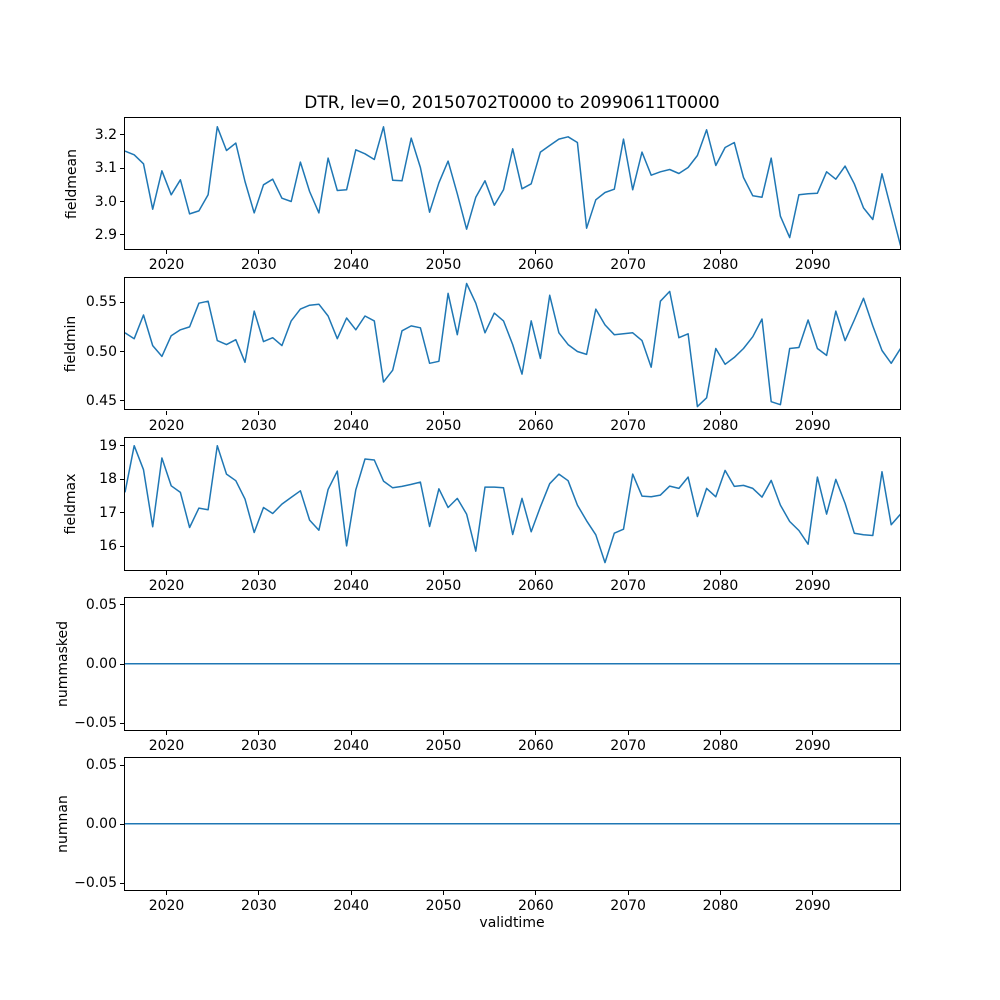 The height and width of the screenshot is (1000, 1000). I want to click on line-fieldmean, so click(512, 186).